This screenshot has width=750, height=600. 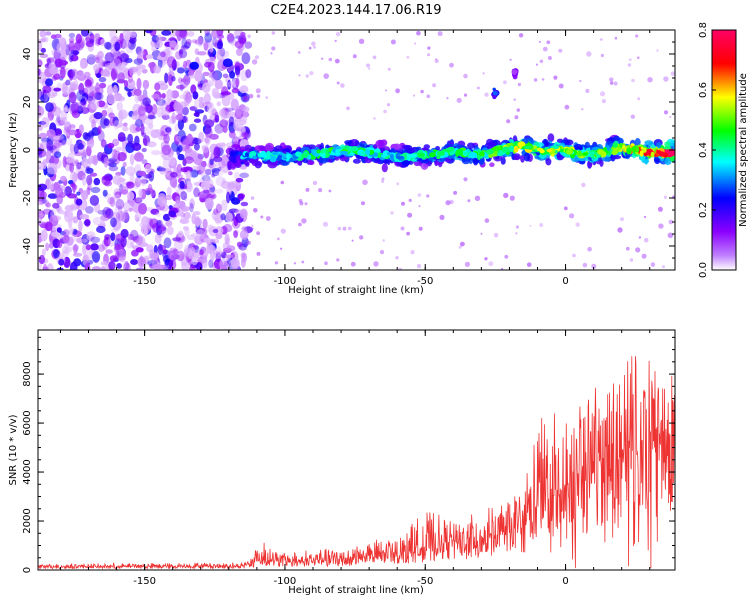 What do you see at coordinates (27, 373) in the screenshot?
I see `y-tick-label: 8000` at bounding box center [27, 373].